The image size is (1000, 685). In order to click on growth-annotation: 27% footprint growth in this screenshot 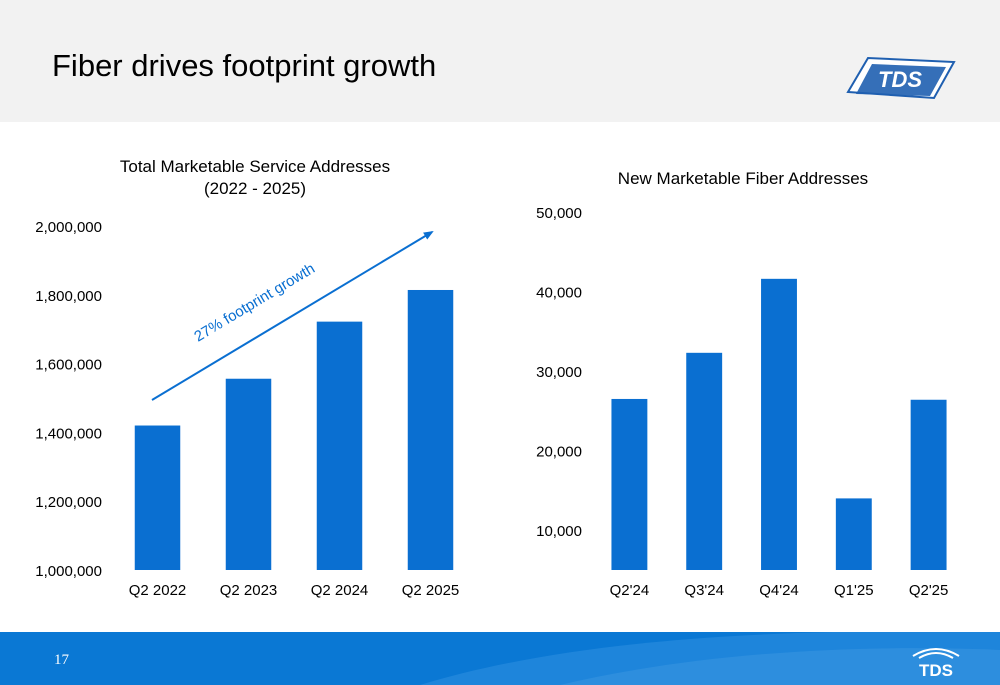, I will do `click(254, 302)`.